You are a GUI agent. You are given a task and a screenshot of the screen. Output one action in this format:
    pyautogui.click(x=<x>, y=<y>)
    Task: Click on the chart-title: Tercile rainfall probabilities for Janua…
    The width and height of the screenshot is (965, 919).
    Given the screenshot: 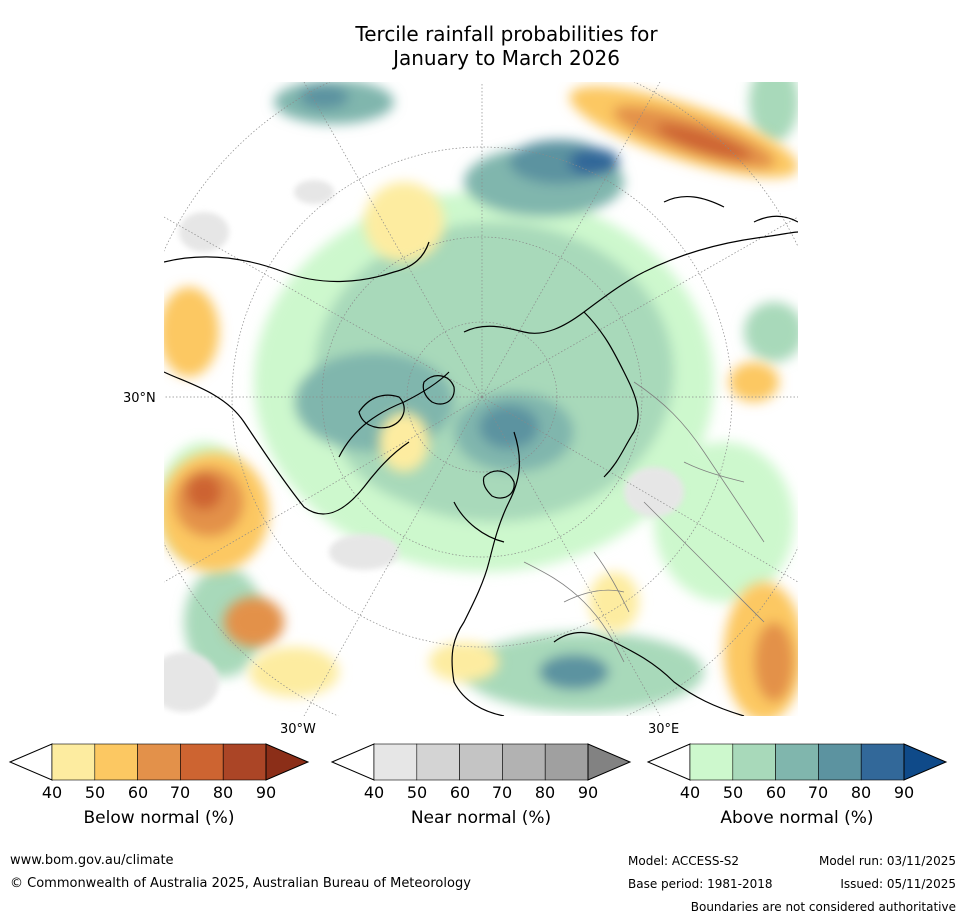 What is the action you would take?
    pyautogui.click(x=482, y=46)
    